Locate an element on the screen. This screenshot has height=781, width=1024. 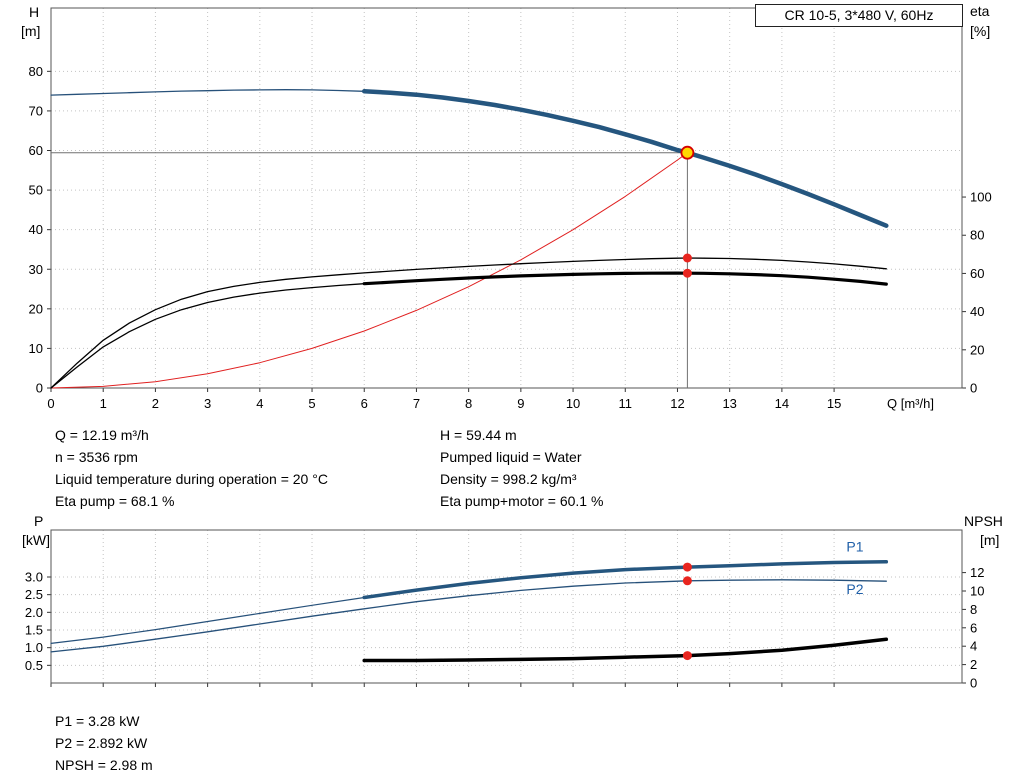
p-axis-unit: [kW] is located at coordinates (36, 540).